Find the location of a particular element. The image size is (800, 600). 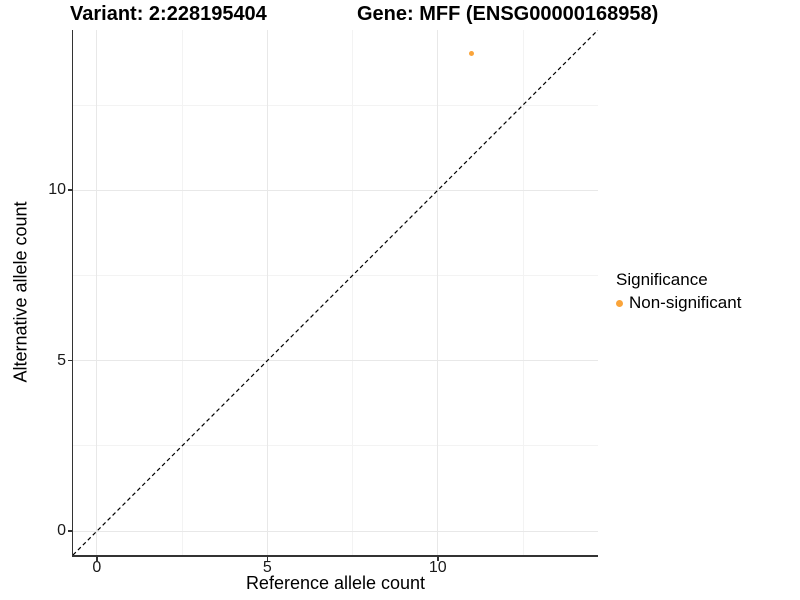

legend-title: Significance is located at coordinates (662, 279).